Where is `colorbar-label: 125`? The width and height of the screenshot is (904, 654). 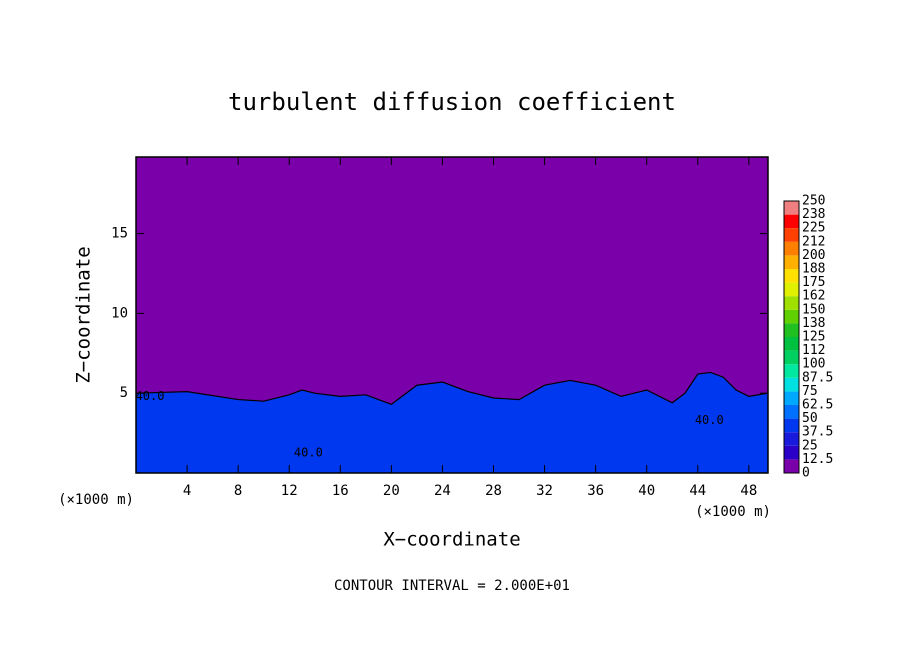
colorbar-label: 125 is located at coordinates (813, 337).